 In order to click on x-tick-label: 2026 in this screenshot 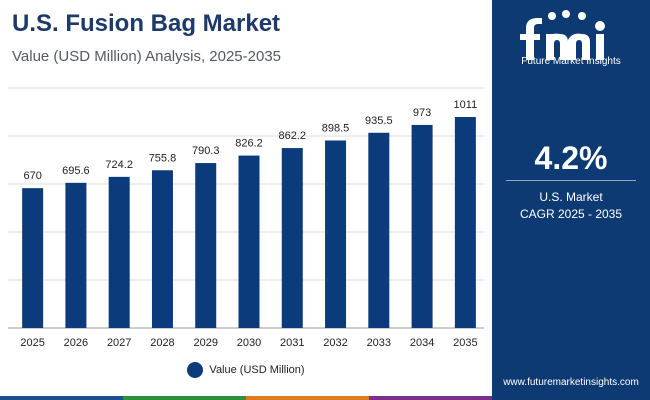, I will do `click(76, 343)`.